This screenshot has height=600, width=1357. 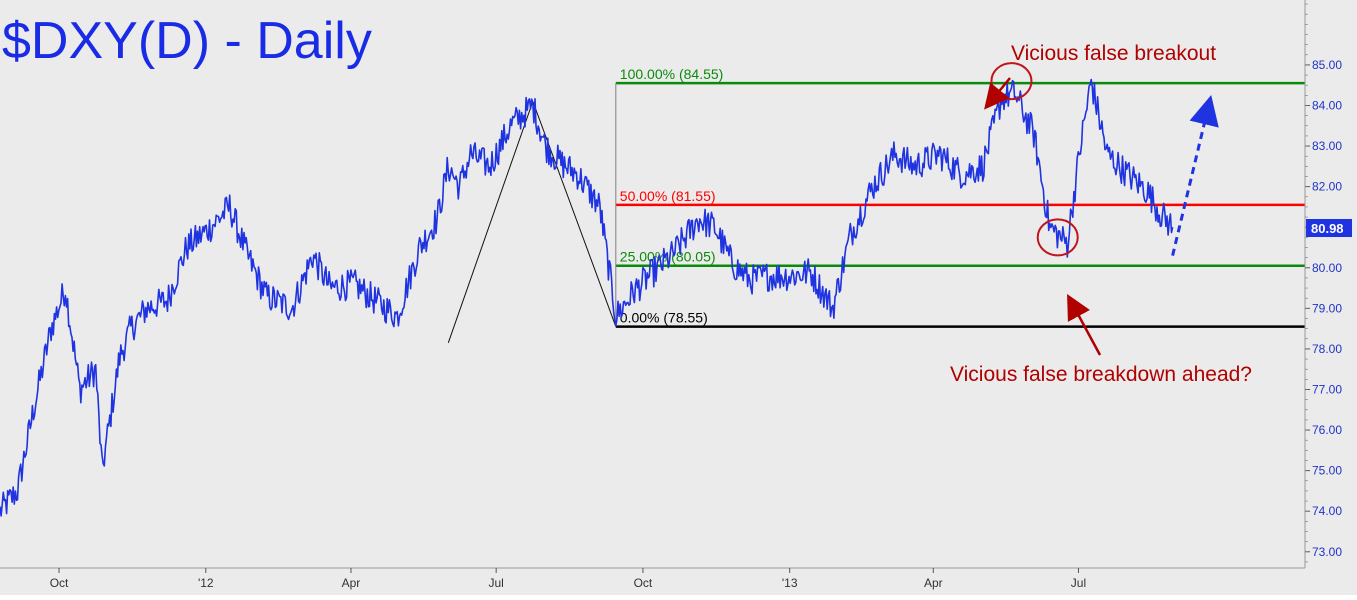 What do you see at coordinates (668, 196) in the screenshot?
I see `fib-level-label: 50.00% (81.55)` at bounding box center [668, 196].